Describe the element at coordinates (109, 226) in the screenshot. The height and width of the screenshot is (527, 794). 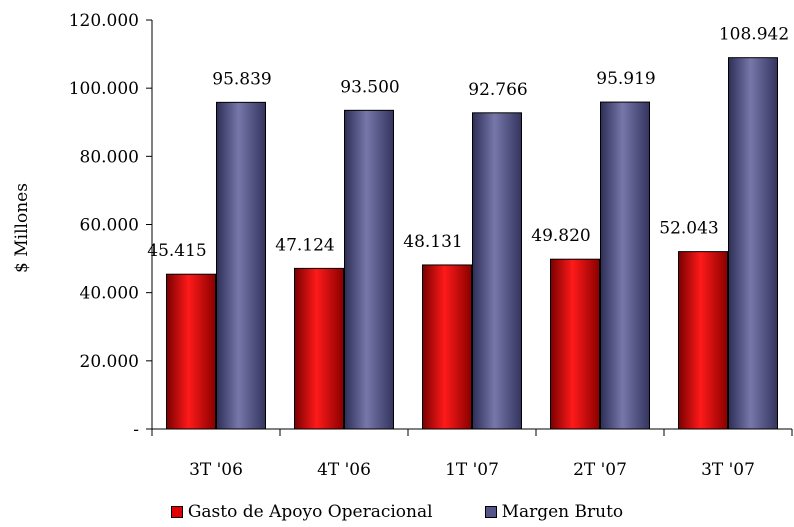
I see `y-tick-label: 60.000` at that location.